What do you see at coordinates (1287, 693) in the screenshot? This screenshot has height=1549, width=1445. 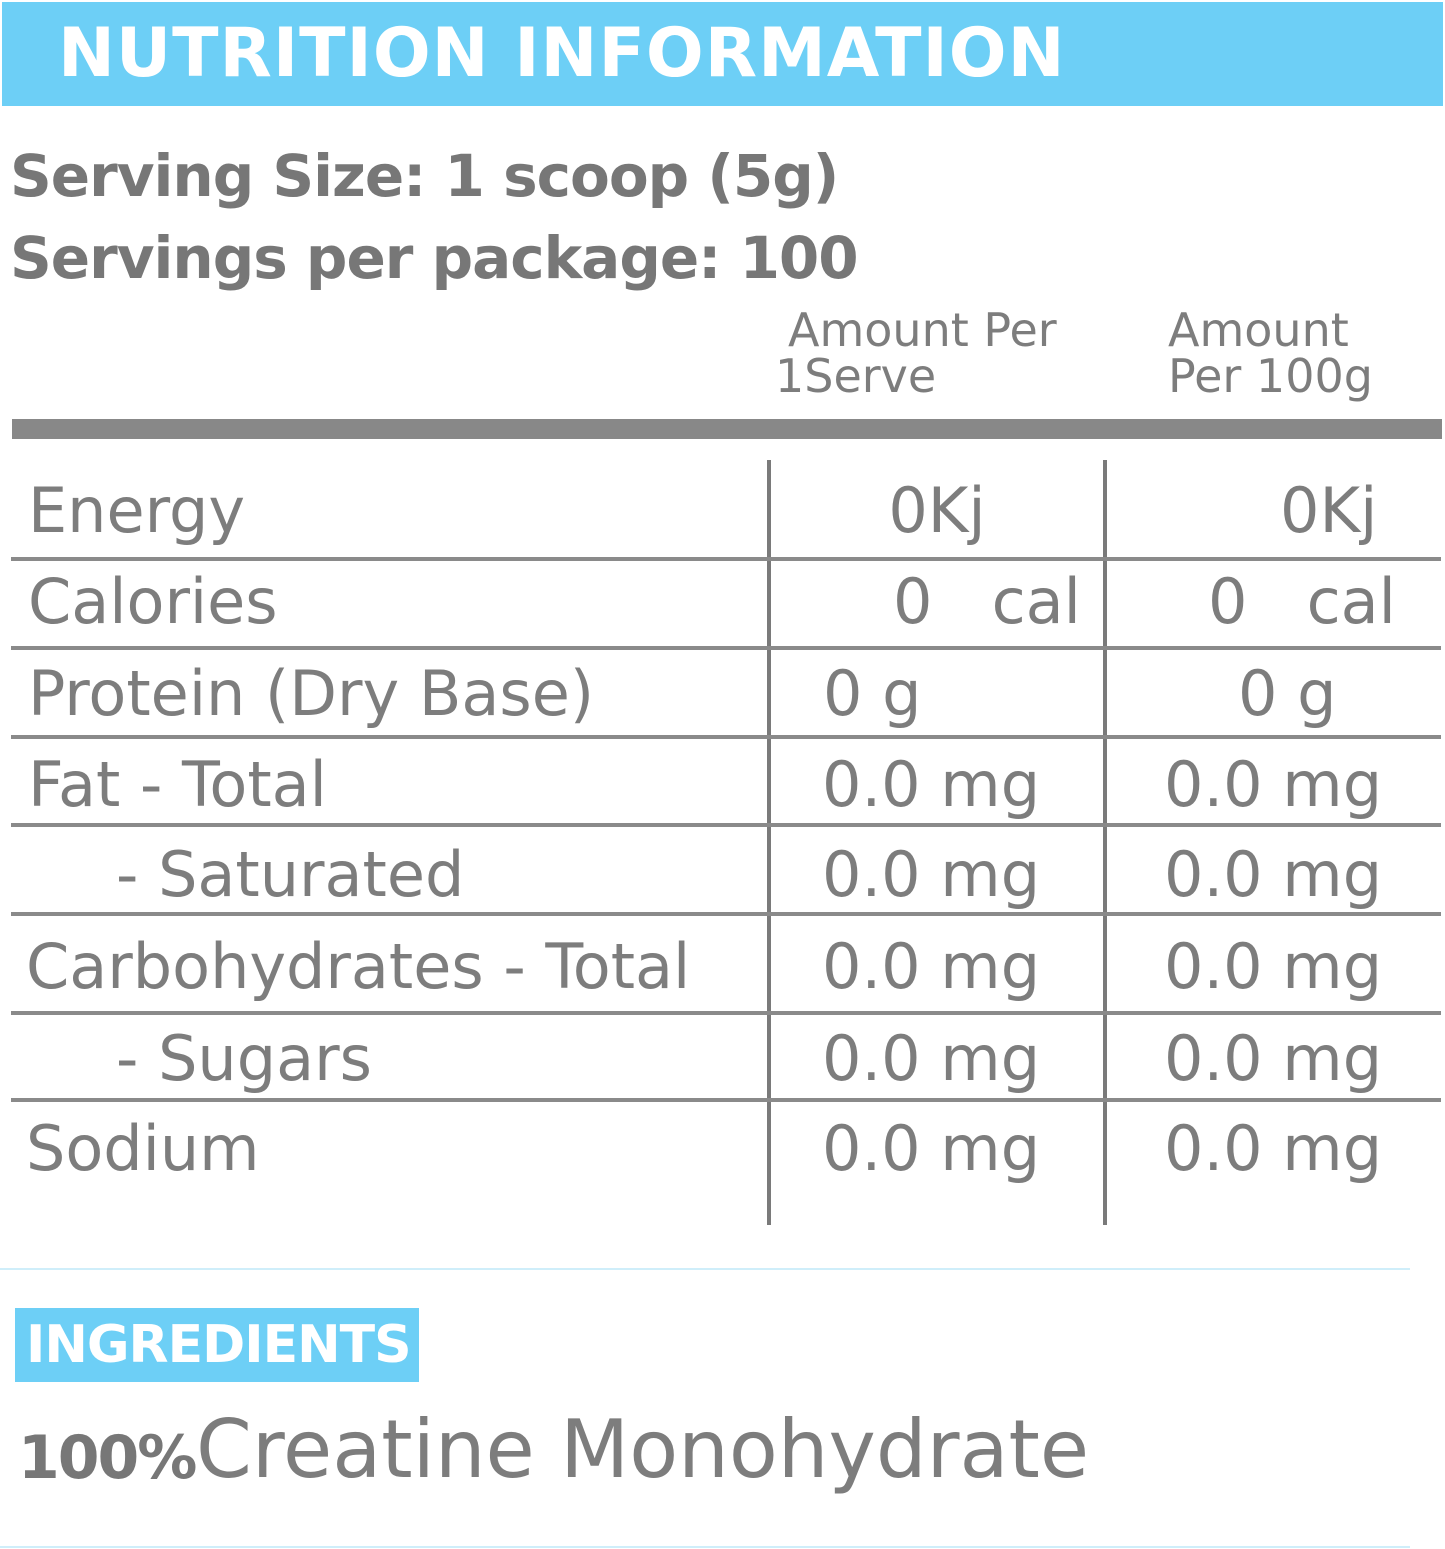 I see `cell-protein-per-100g: 0 g` at bounding box center [1287, 693].